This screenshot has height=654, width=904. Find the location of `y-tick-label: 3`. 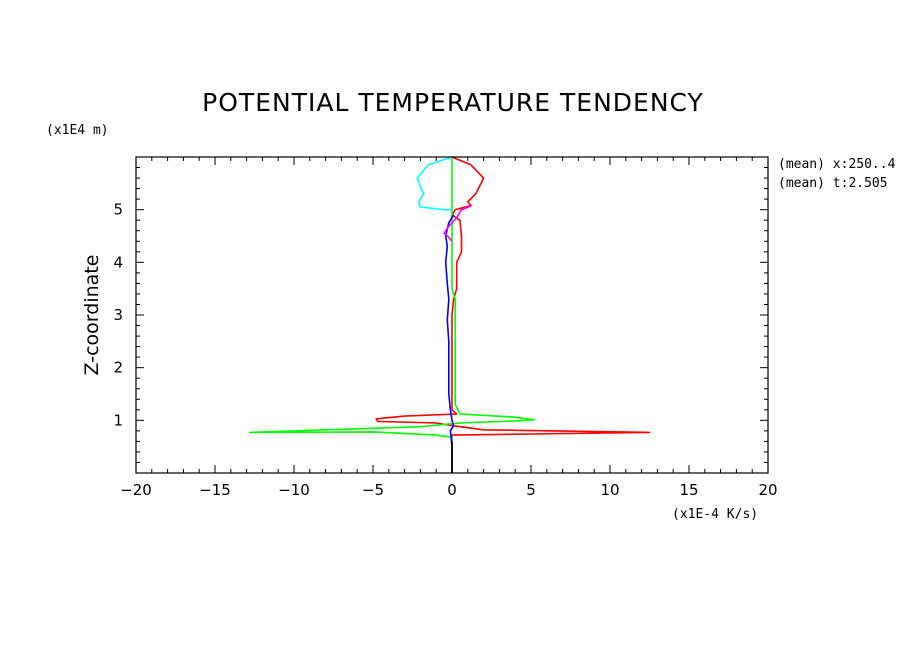

y-tick-label: 3 is located at coordinates (118, 315).